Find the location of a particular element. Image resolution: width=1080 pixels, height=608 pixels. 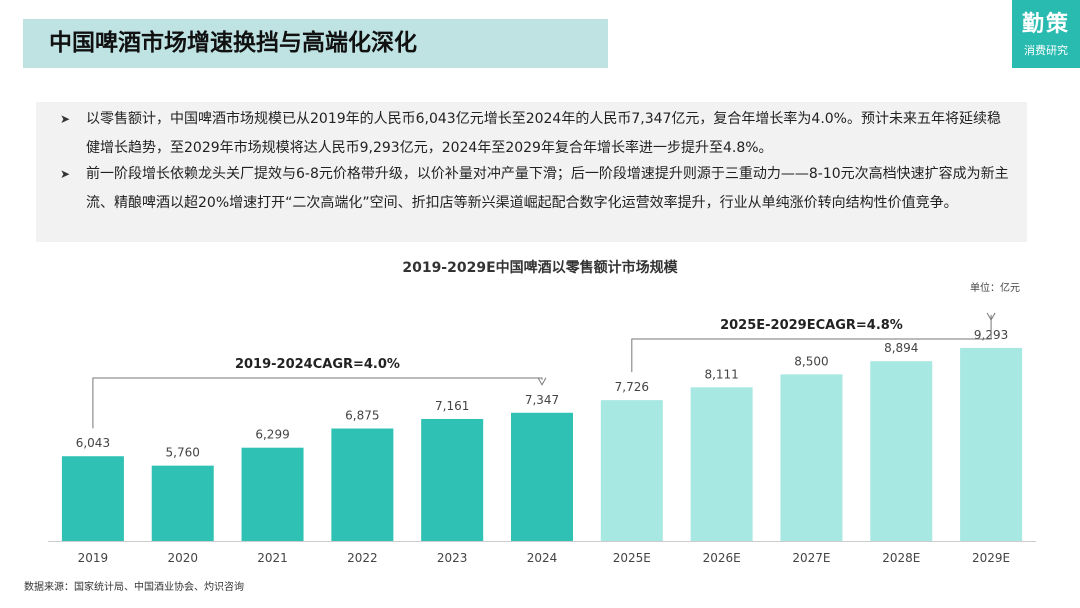

data-label: 6,043 is located at coordinates (93, 443).